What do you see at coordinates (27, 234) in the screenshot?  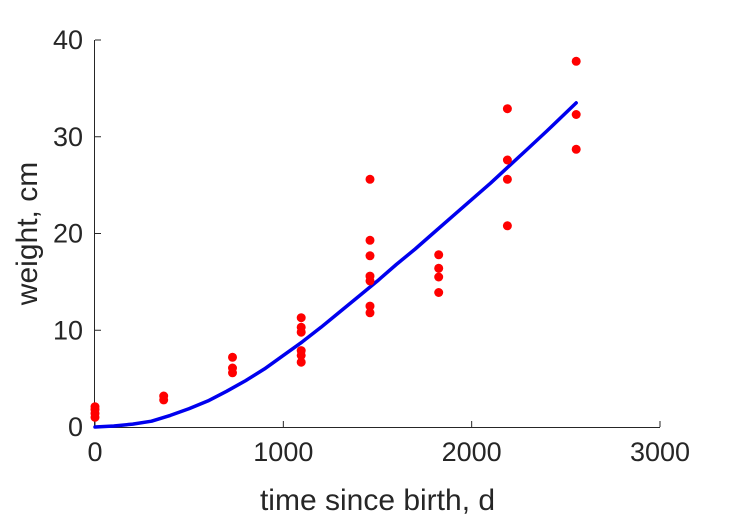 I see `y-axis-label: weight, cm` at bounding box center [27, 234].